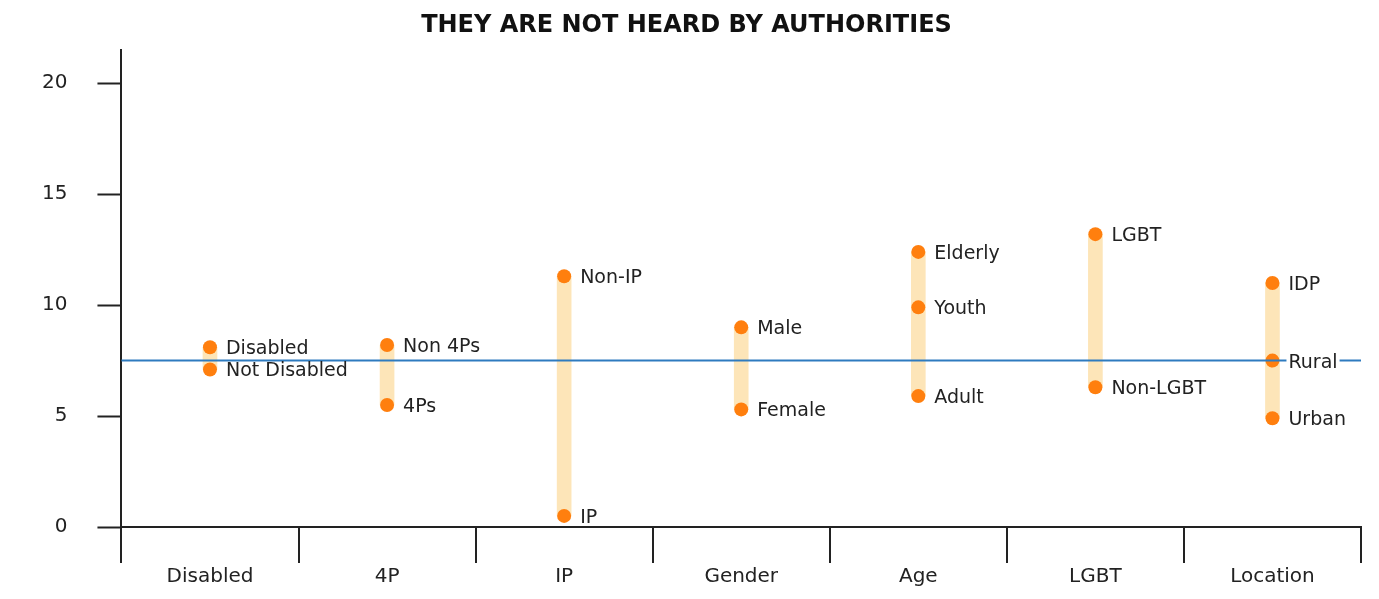 The width and height of the screenshot is (1379, 599). Describe the element at coordinates (1313, 360) in the screenshot. I see `annotation: Rural` at that location.